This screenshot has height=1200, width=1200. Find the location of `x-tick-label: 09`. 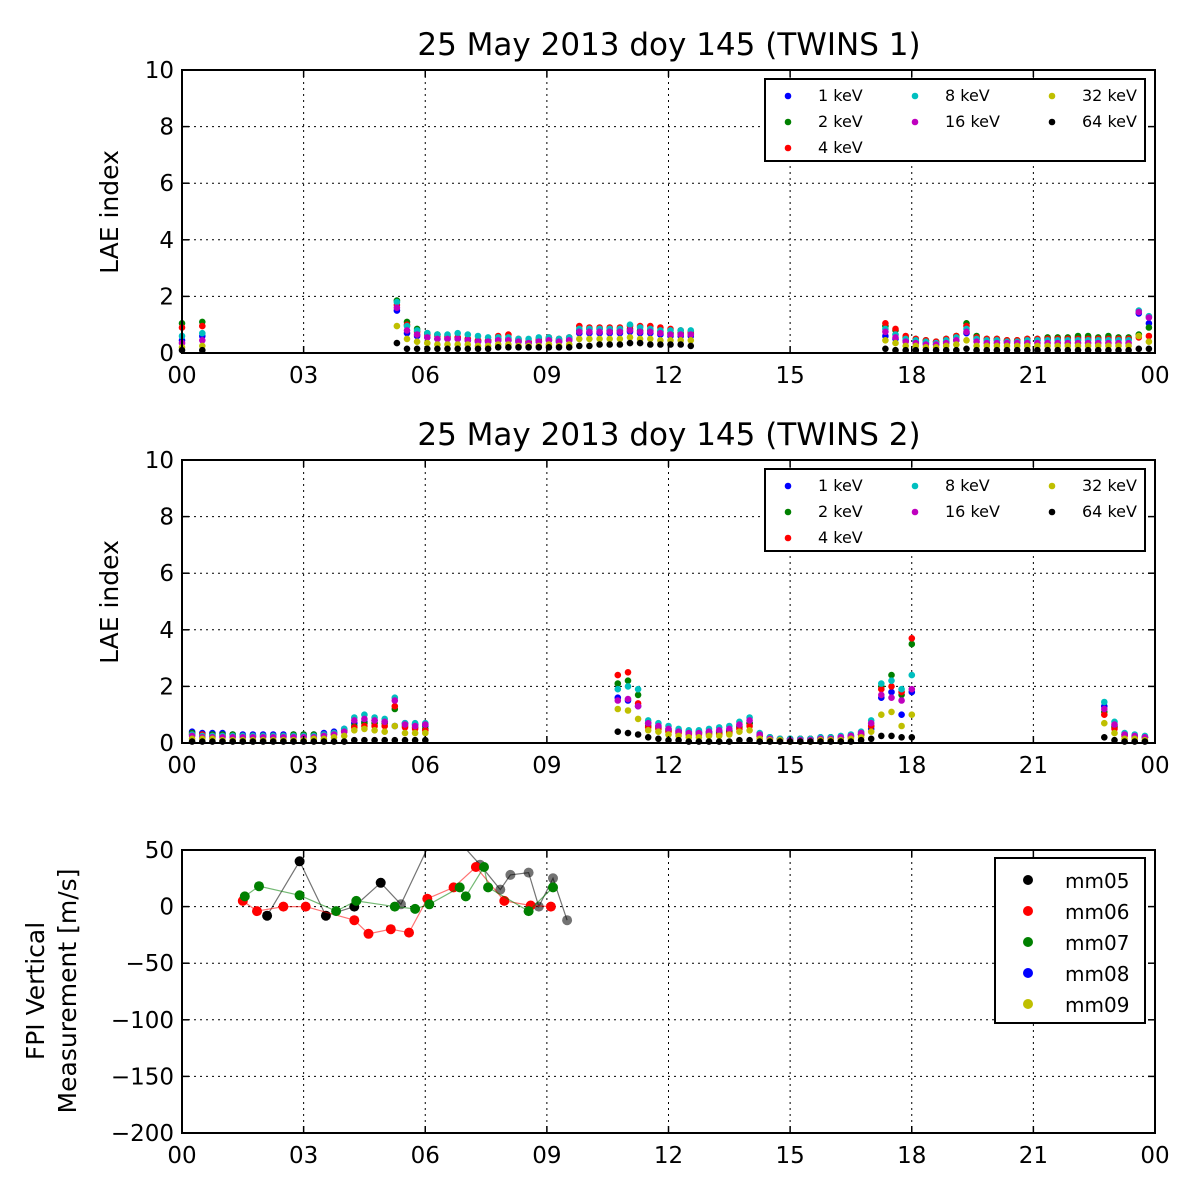

x-tick-label: 09 is located at coordinates (546, 1156).